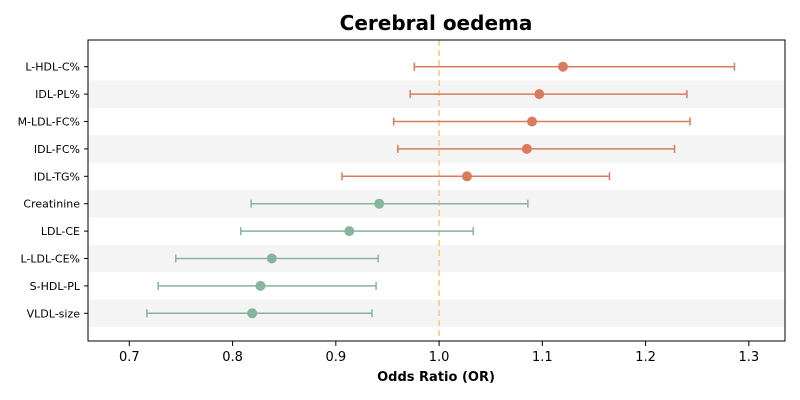 The height and width of the screenshot is (400, 800). I want to click on x-axis: 0.7 0.8 0.9 1.0 1.1 1.2 1.3, so click(439, 353).